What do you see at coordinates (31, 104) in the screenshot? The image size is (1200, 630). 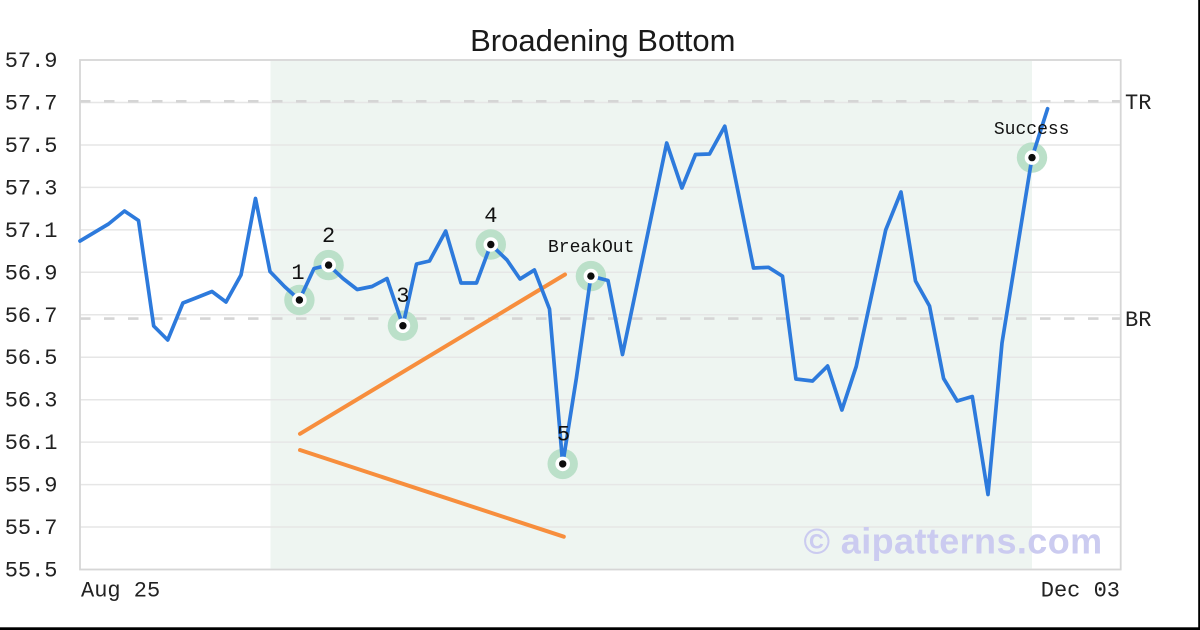 I see `svg-text: 57.7` at bounding box center [31, 104].